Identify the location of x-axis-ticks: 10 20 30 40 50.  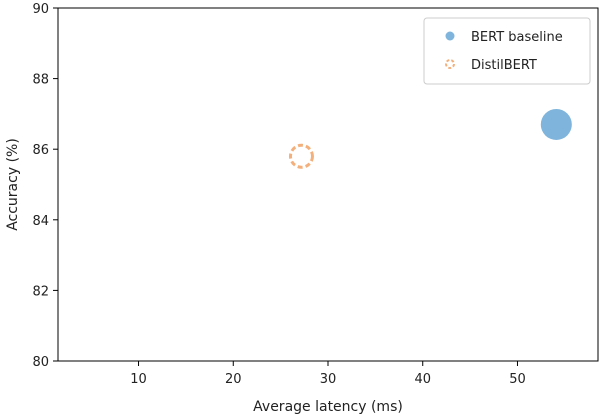
(328, 374).